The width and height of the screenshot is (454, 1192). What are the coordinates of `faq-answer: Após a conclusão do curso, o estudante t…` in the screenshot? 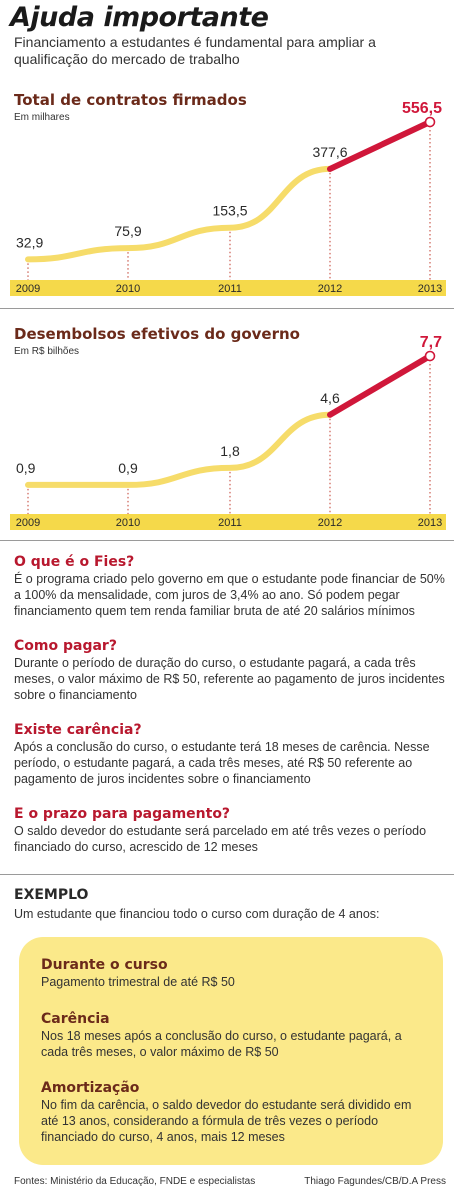 It's located at (222, 763).